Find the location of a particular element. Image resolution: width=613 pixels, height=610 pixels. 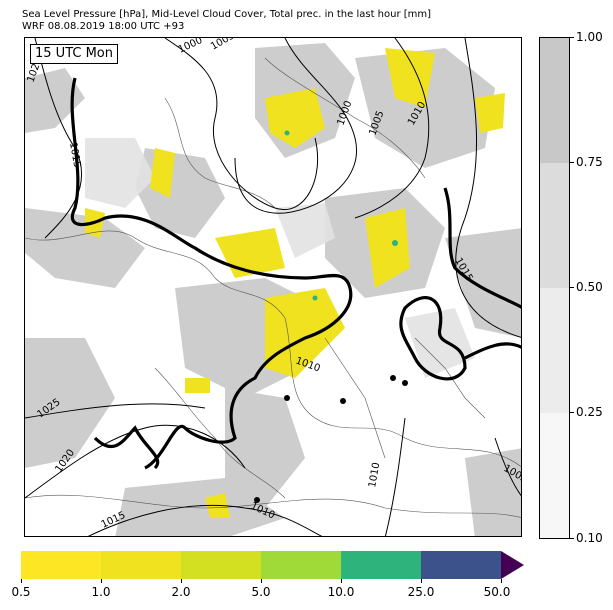

small-lows is located at coordinates (331, 439).